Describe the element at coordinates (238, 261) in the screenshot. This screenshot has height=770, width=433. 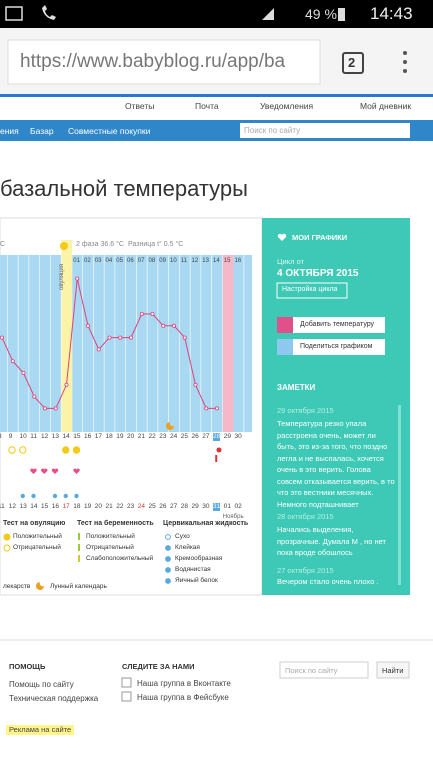
I see `phase-day: 16` at that location.